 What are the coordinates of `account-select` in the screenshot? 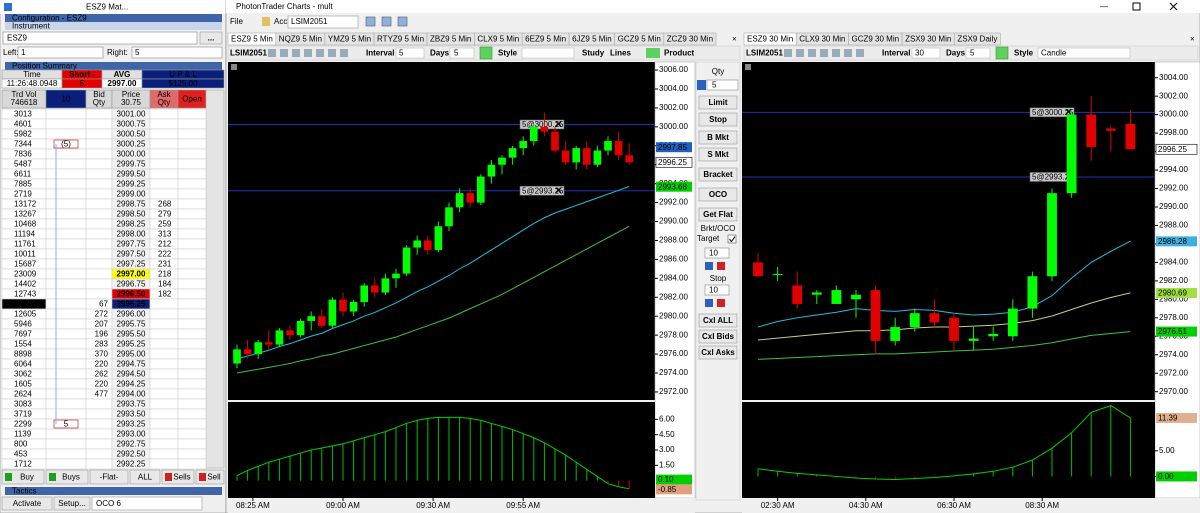 It's located at (323, 22).